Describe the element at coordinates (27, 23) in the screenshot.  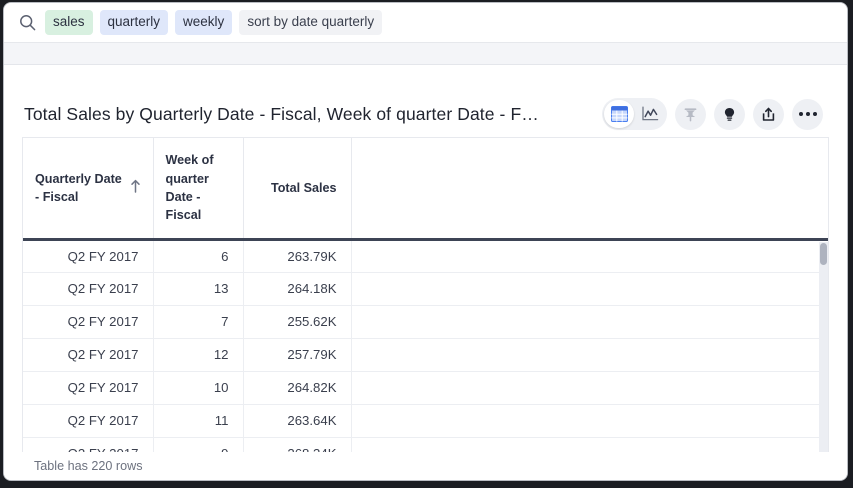
I see `search-icon` at that location.